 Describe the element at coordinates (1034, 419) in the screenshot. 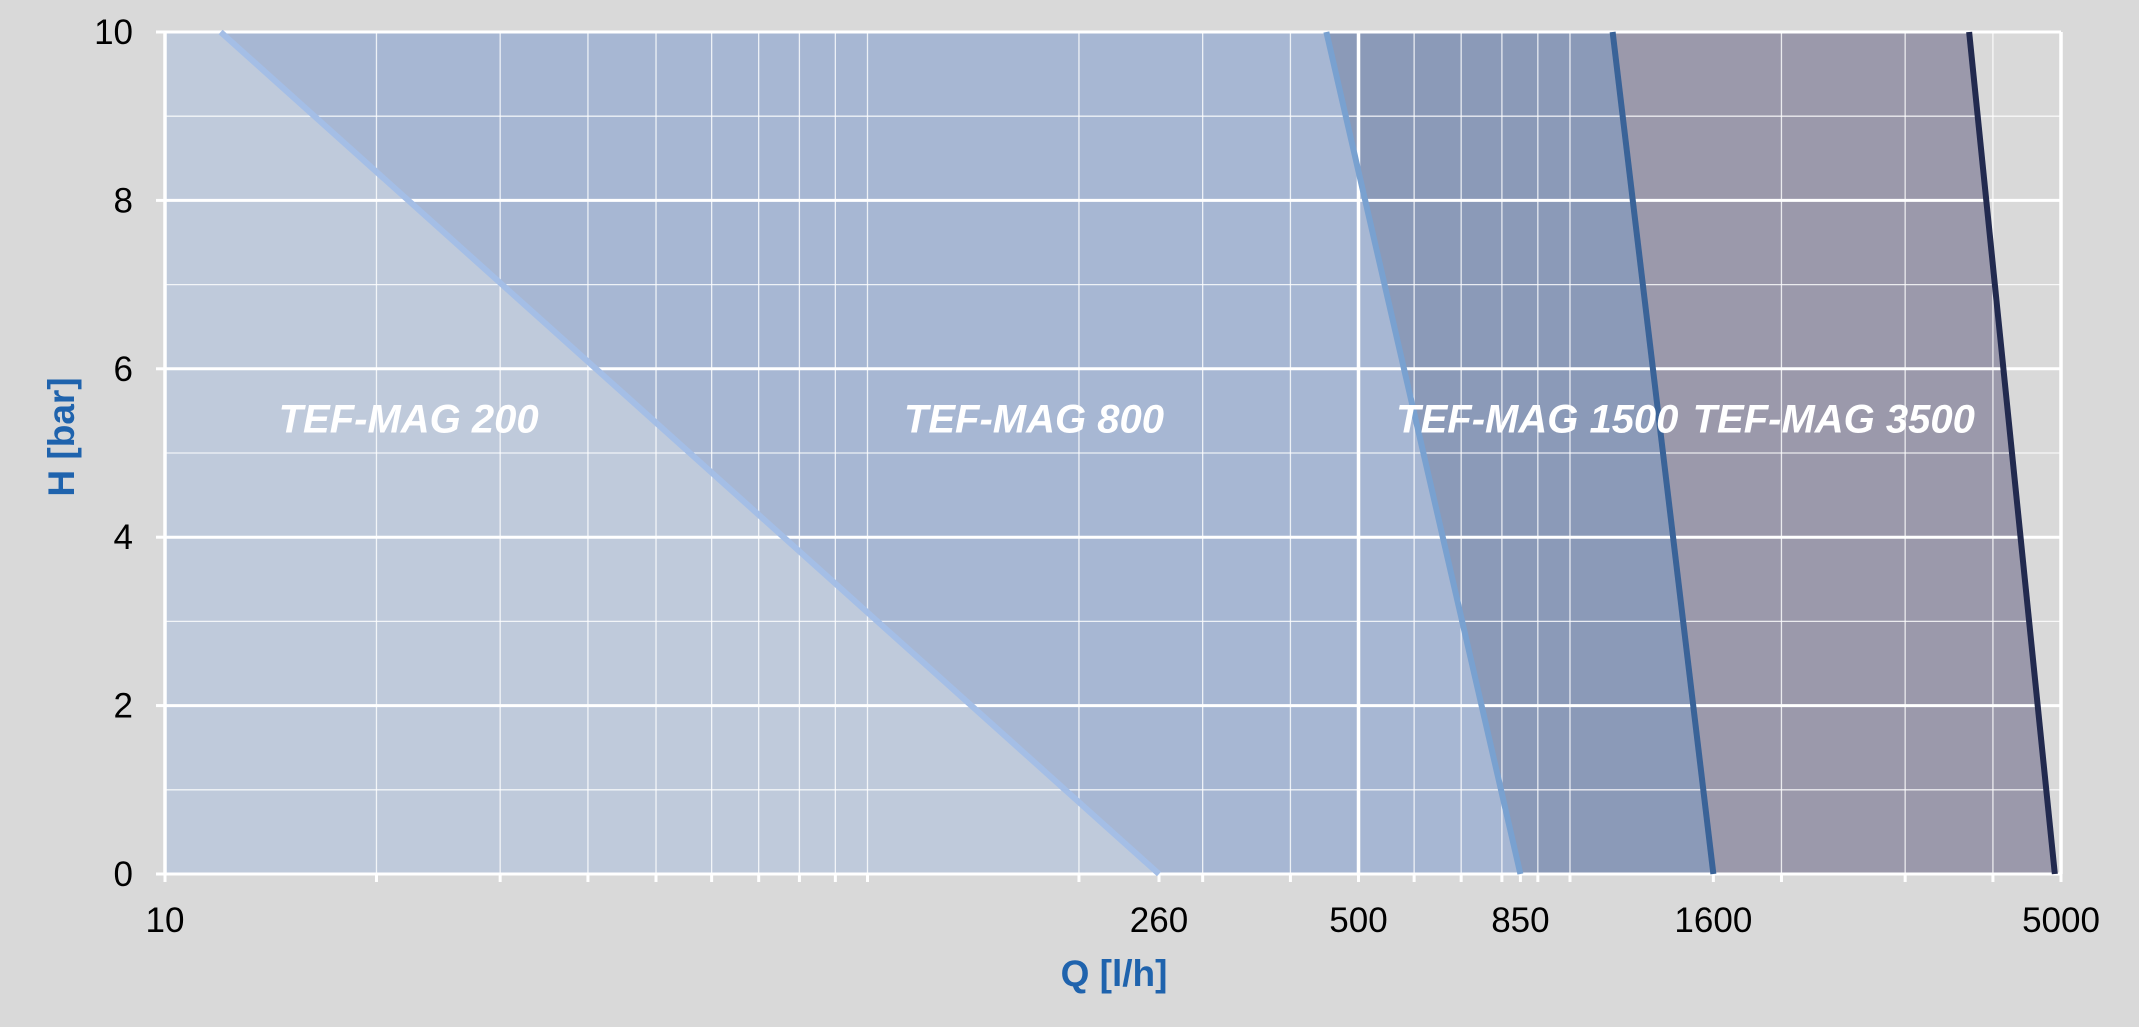

I see `series-label: TEF-MAG 800` at that location.